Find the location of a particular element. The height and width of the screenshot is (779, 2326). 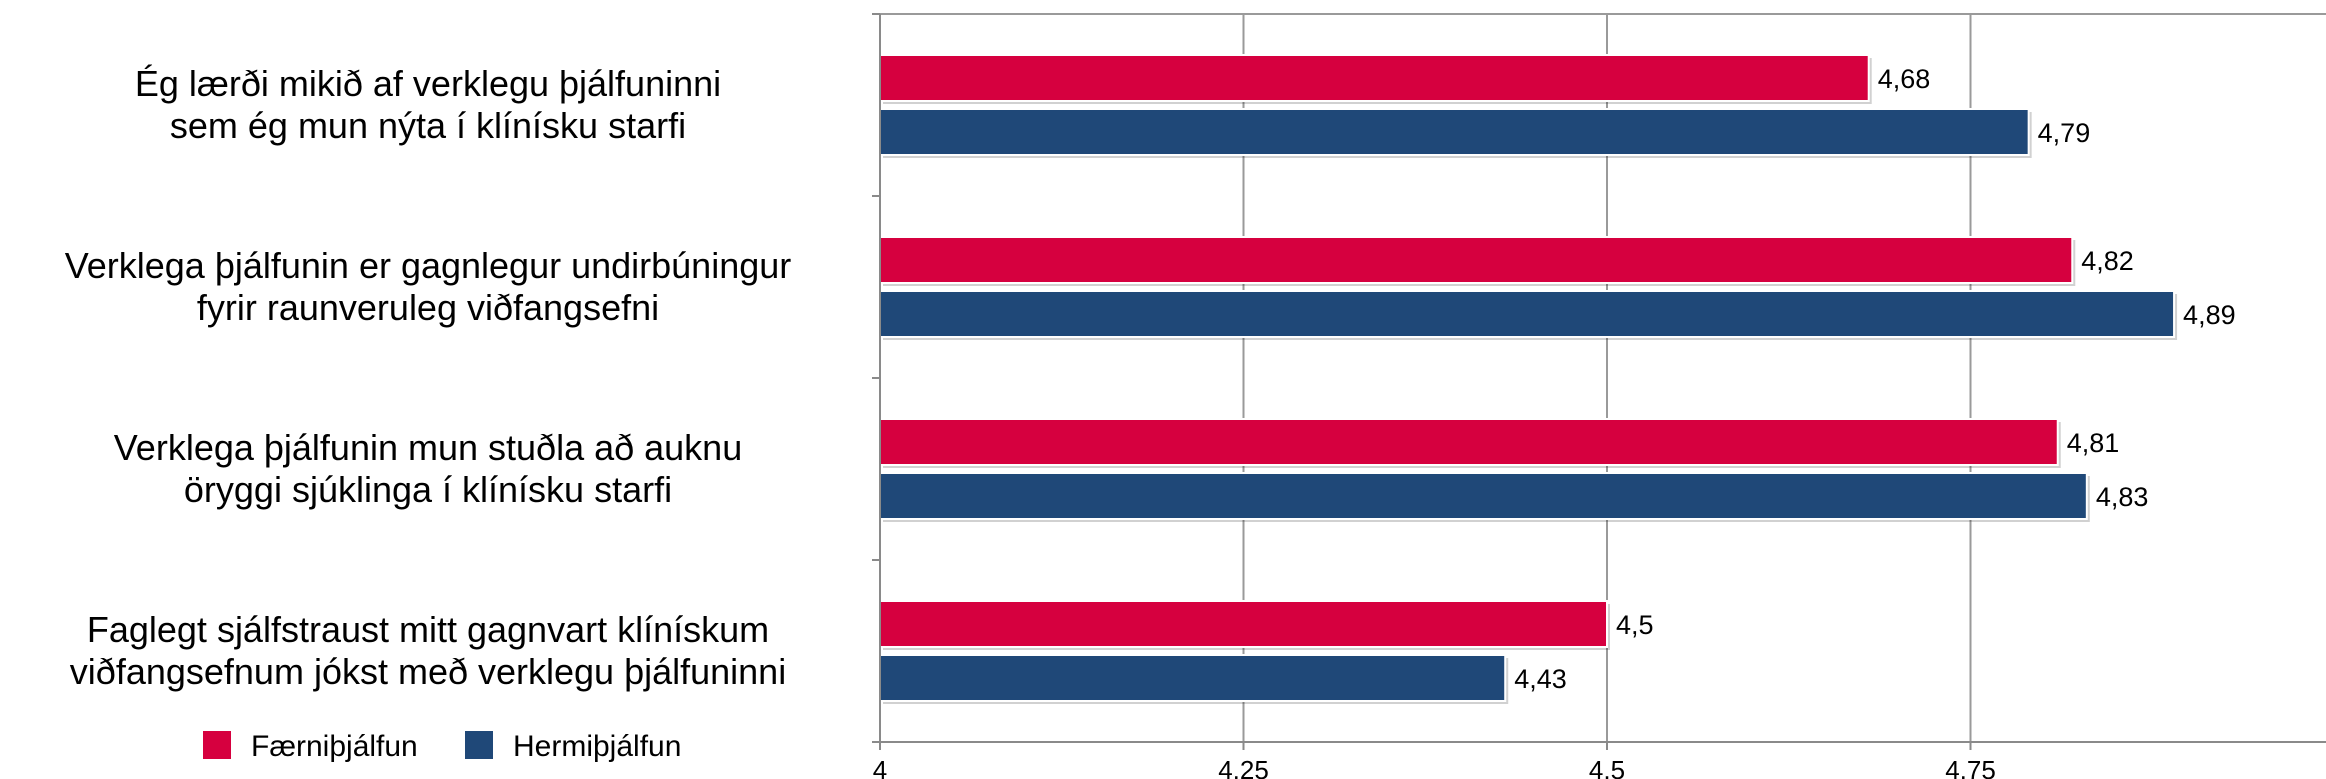

data-label: 4,5 is located at coordinates (1635, 625).